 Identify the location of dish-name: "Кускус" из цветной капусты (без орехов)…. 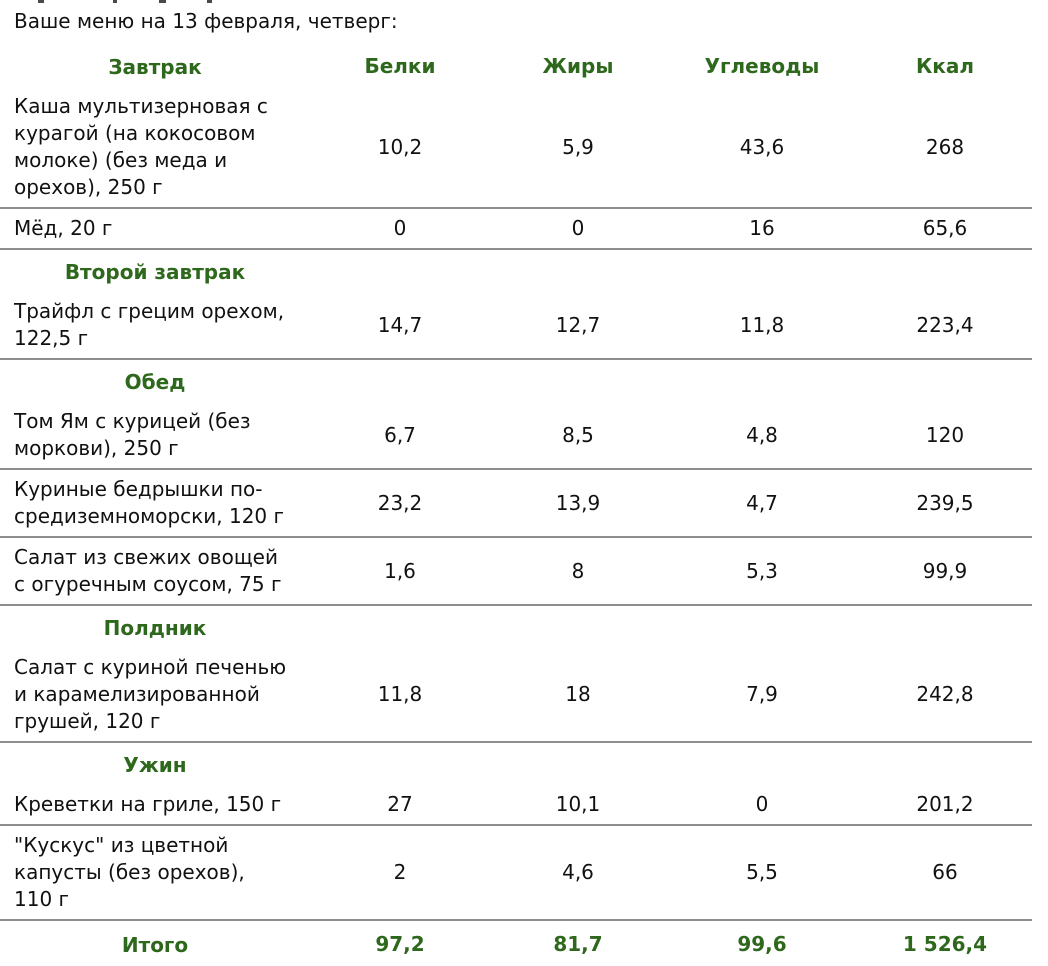
(155, 873).